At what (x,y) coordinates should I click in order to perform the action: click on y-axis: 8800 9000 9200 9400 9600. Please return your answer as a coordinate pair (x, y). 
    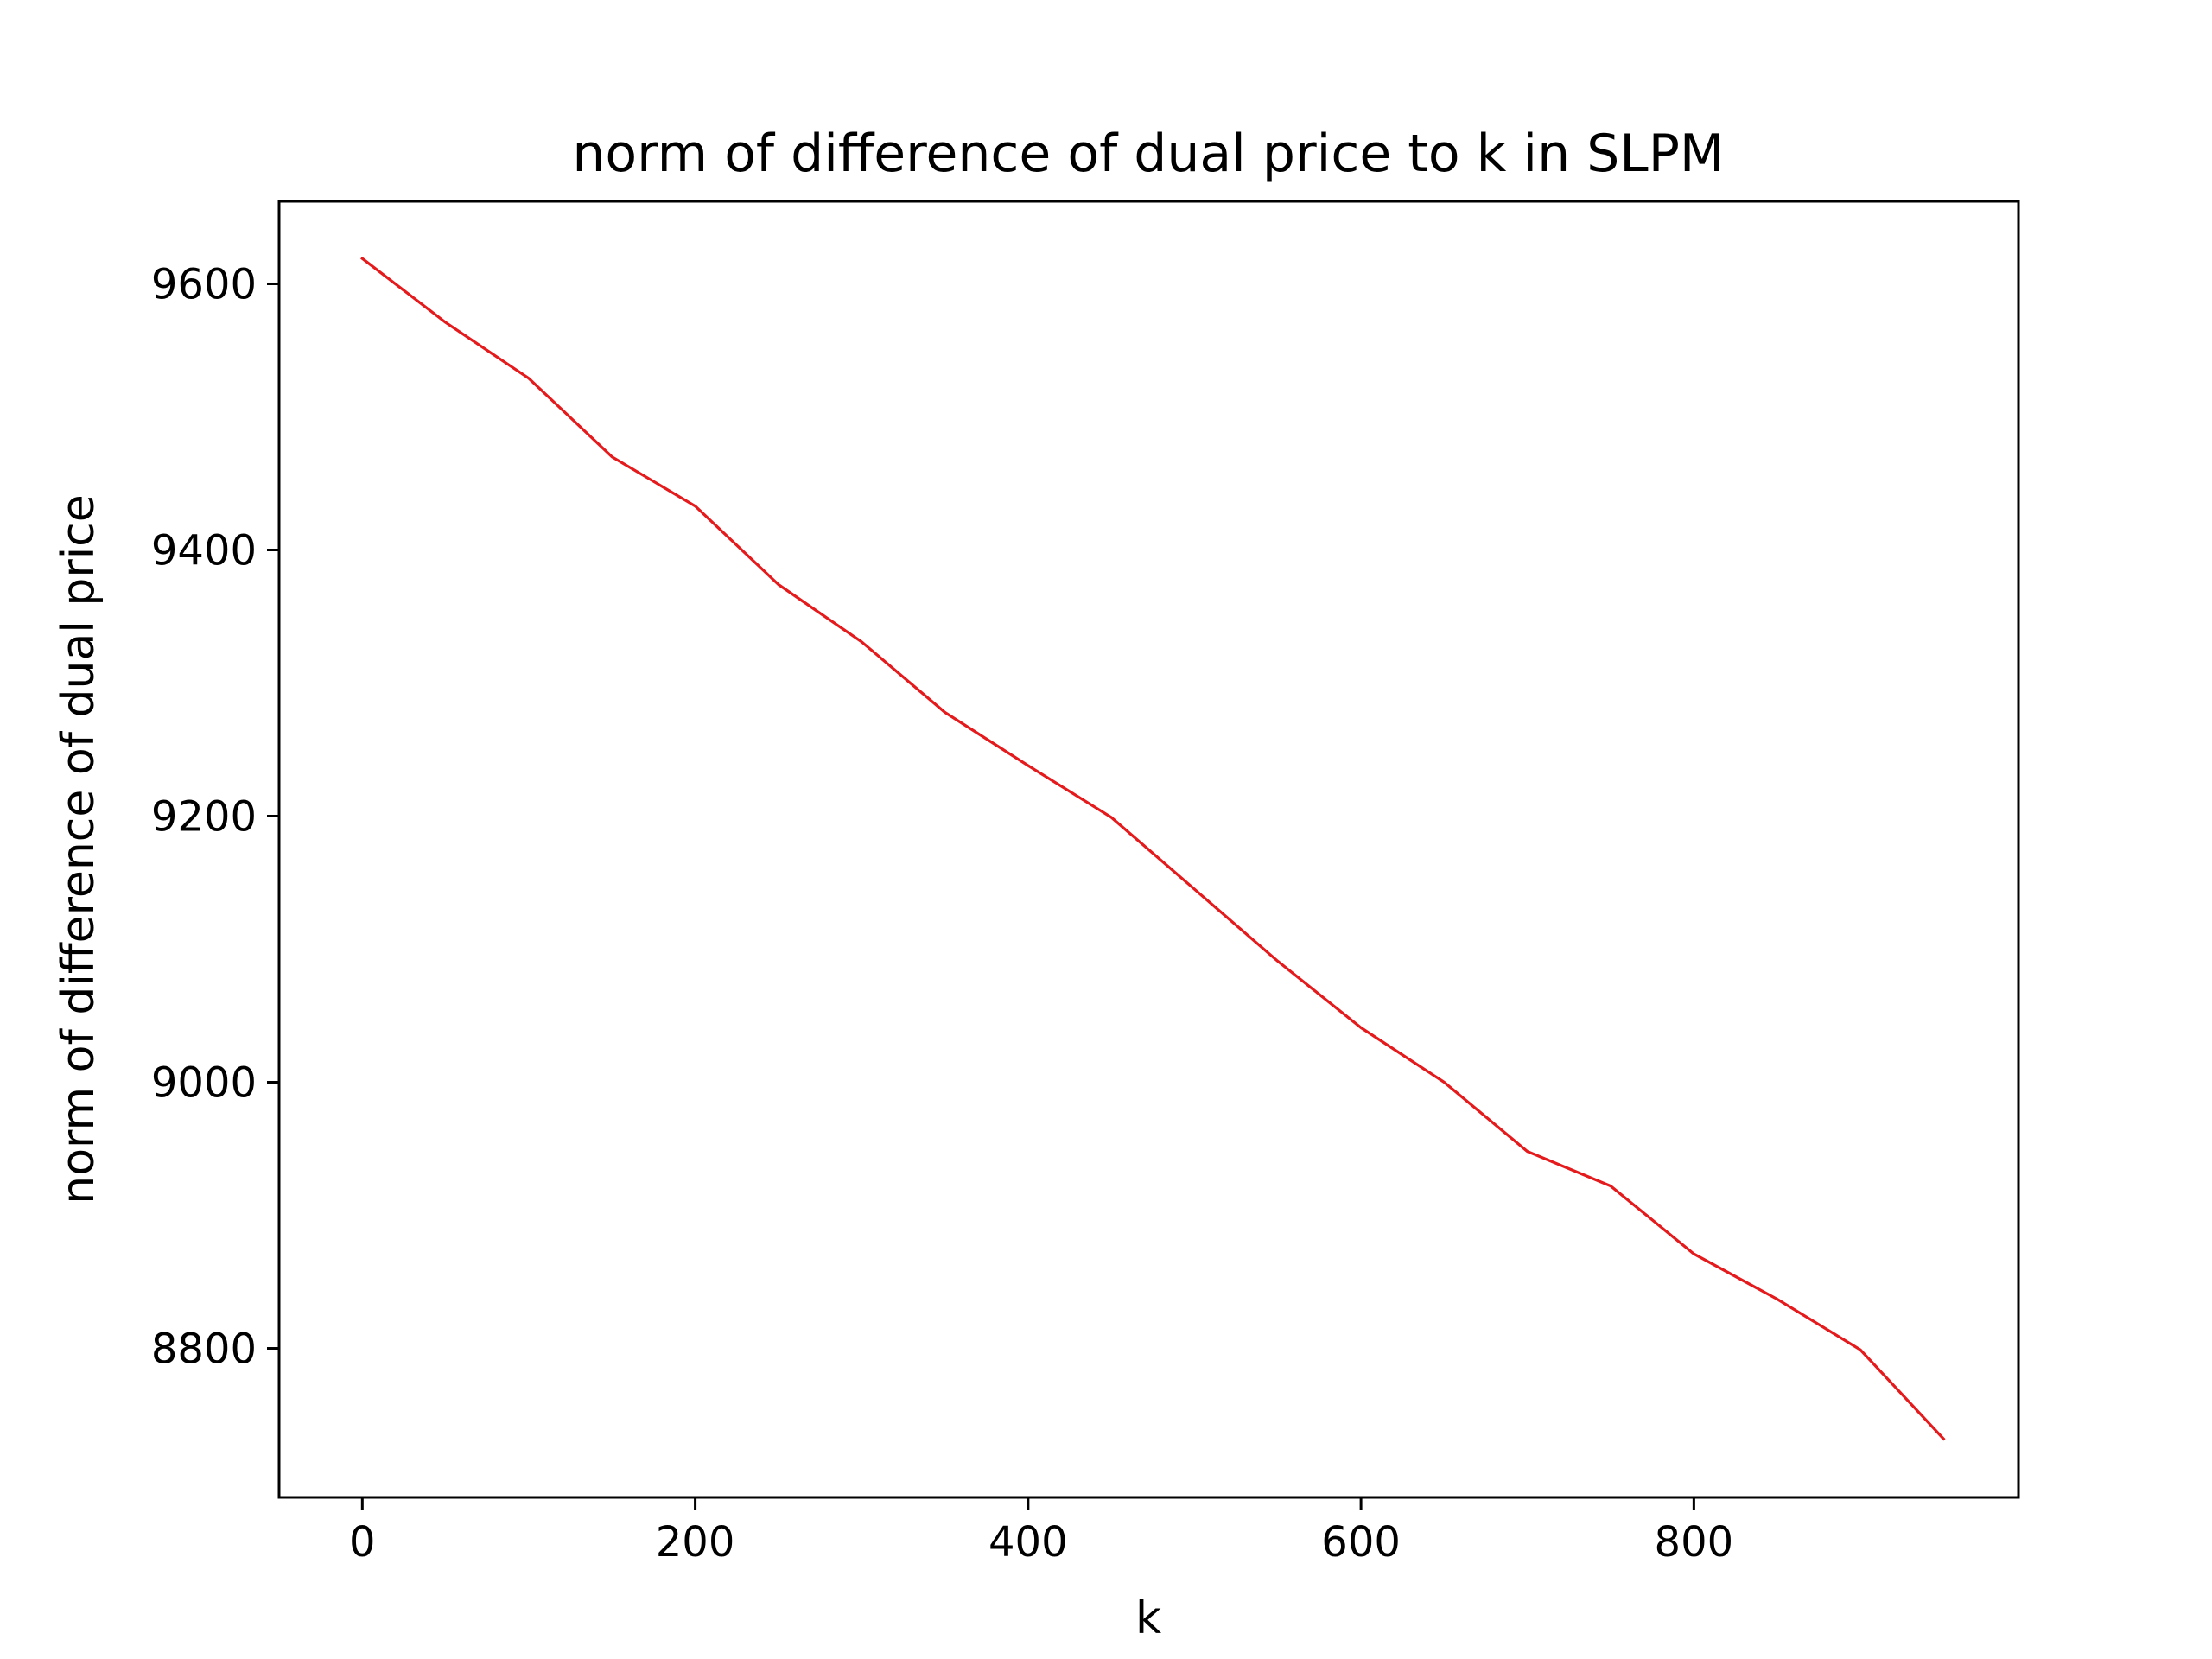
    Looking at the image, I should click on (215, 817).